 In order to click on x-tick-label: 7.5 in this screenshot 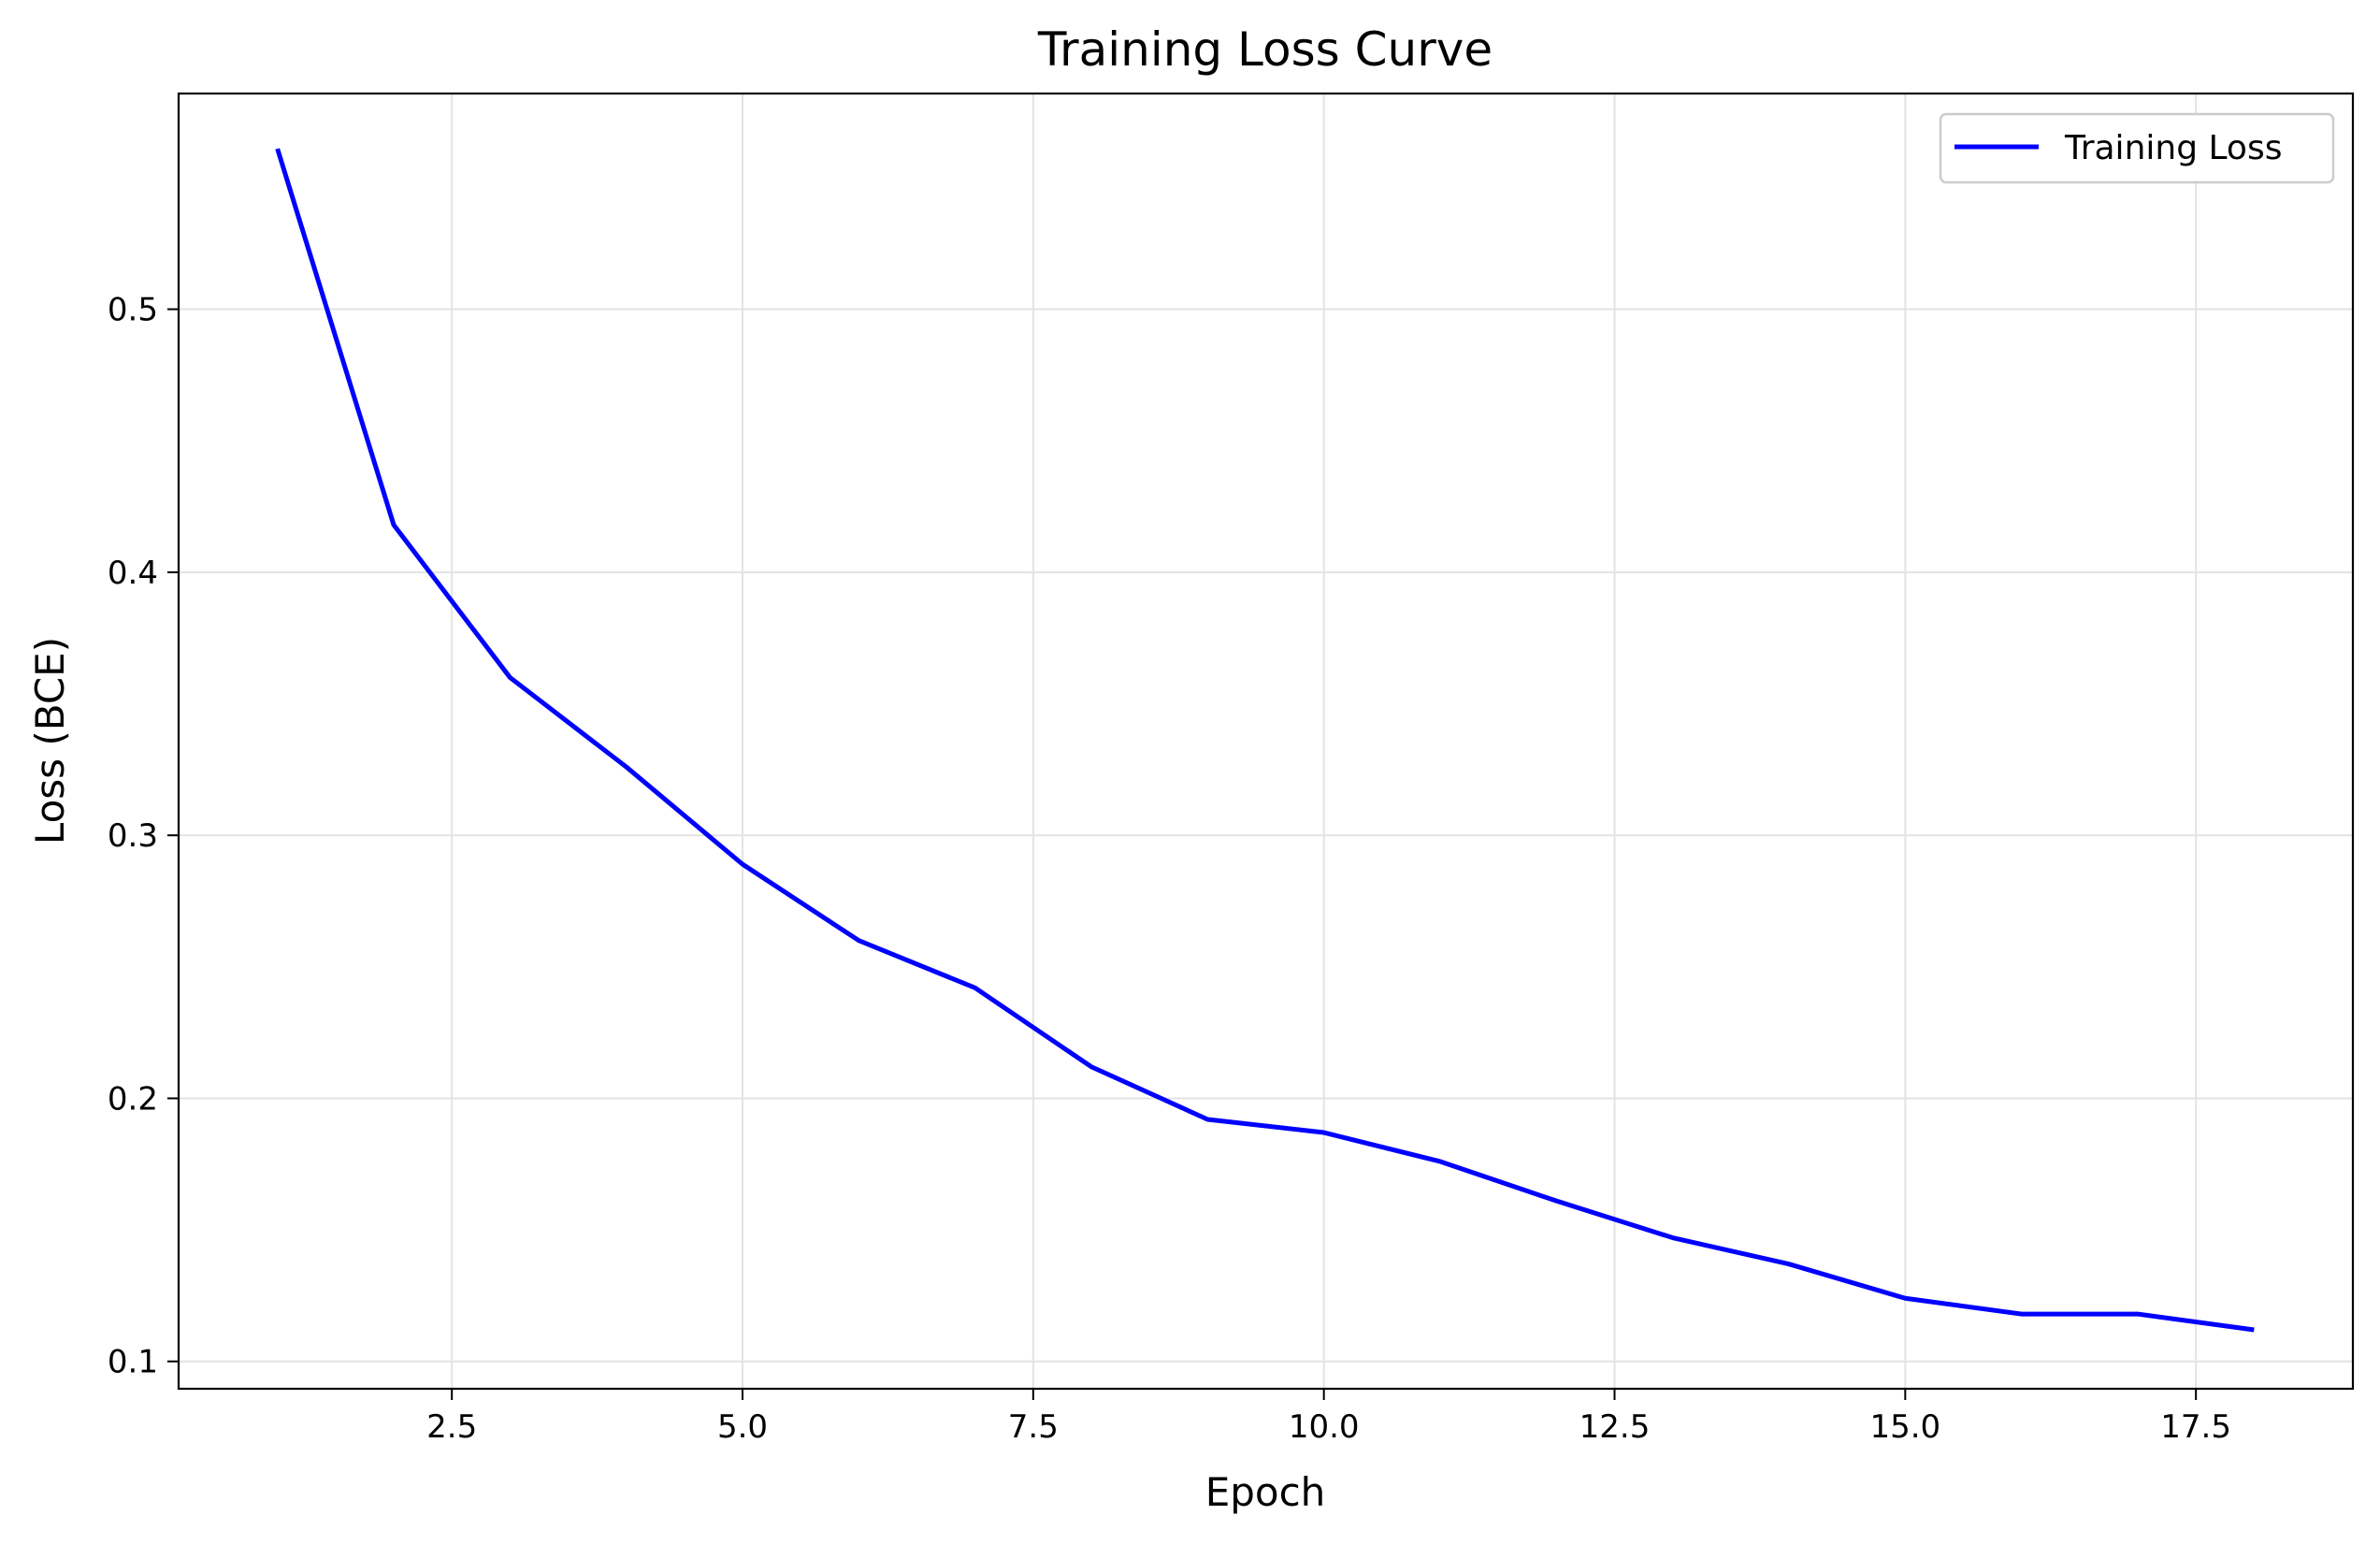, I will do `click(1033, 1427)`.